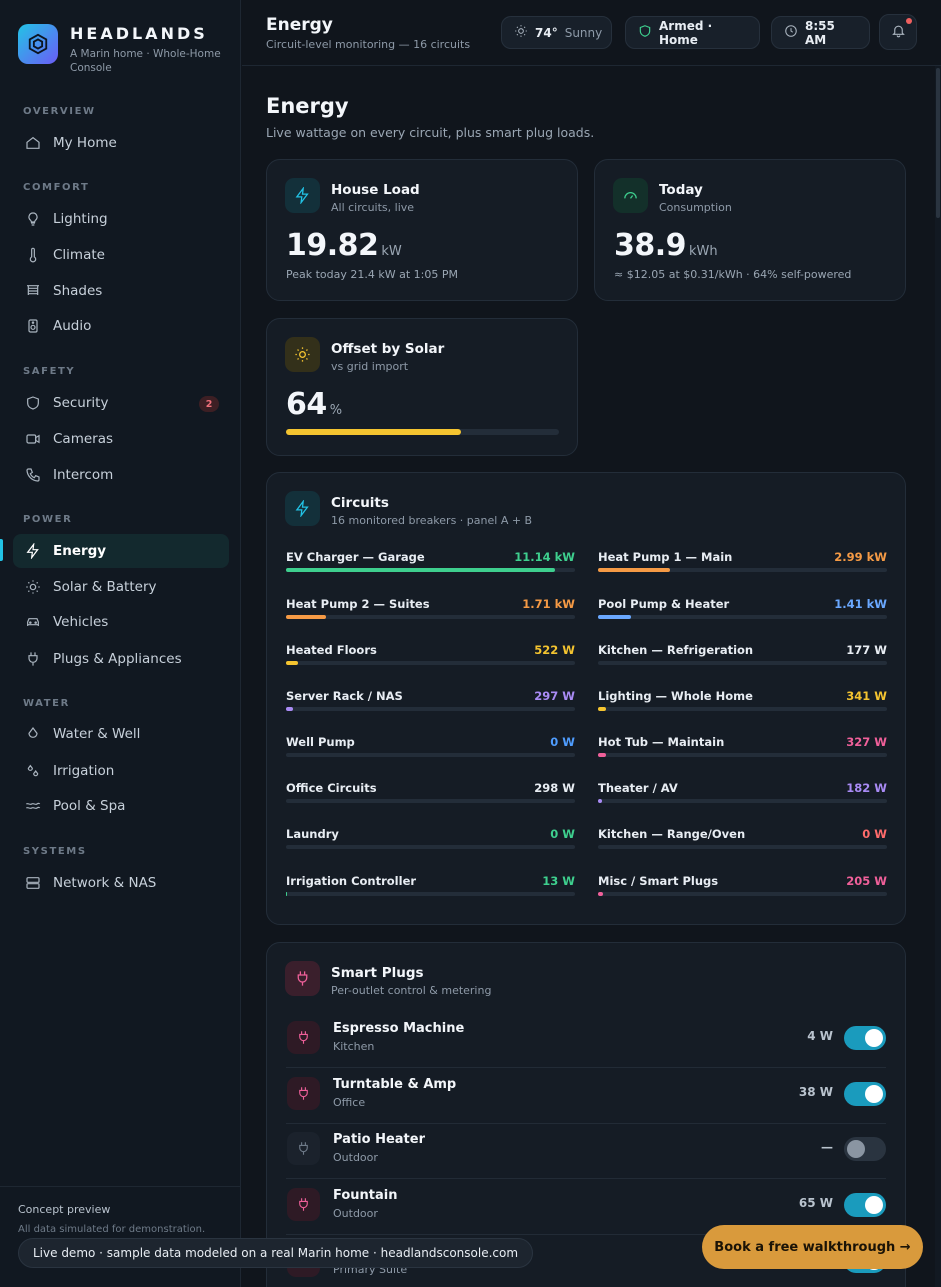 This screenshot has width=941, height=1287. I want to click on nav-item-solar-battery: Solar & Battery, so click(121, 587).